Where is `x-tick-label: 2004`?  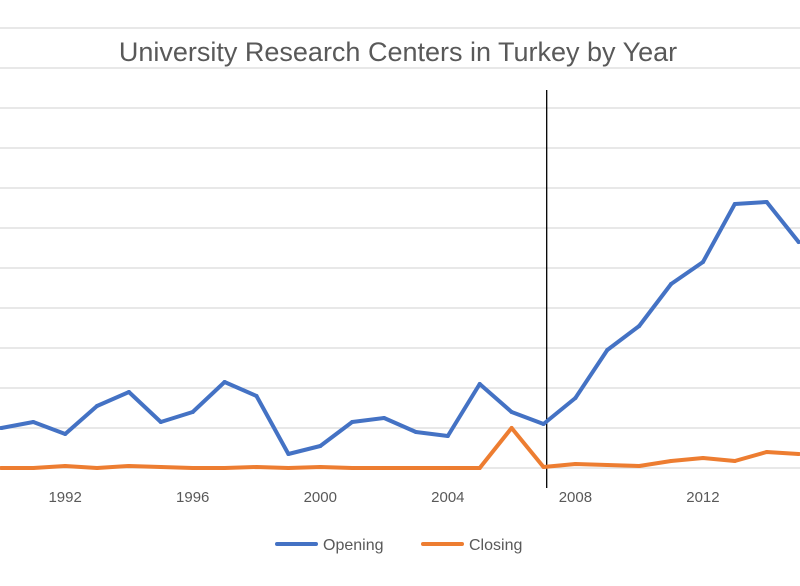 x-tick-label: 2004 is located at coordinates (447, 497).